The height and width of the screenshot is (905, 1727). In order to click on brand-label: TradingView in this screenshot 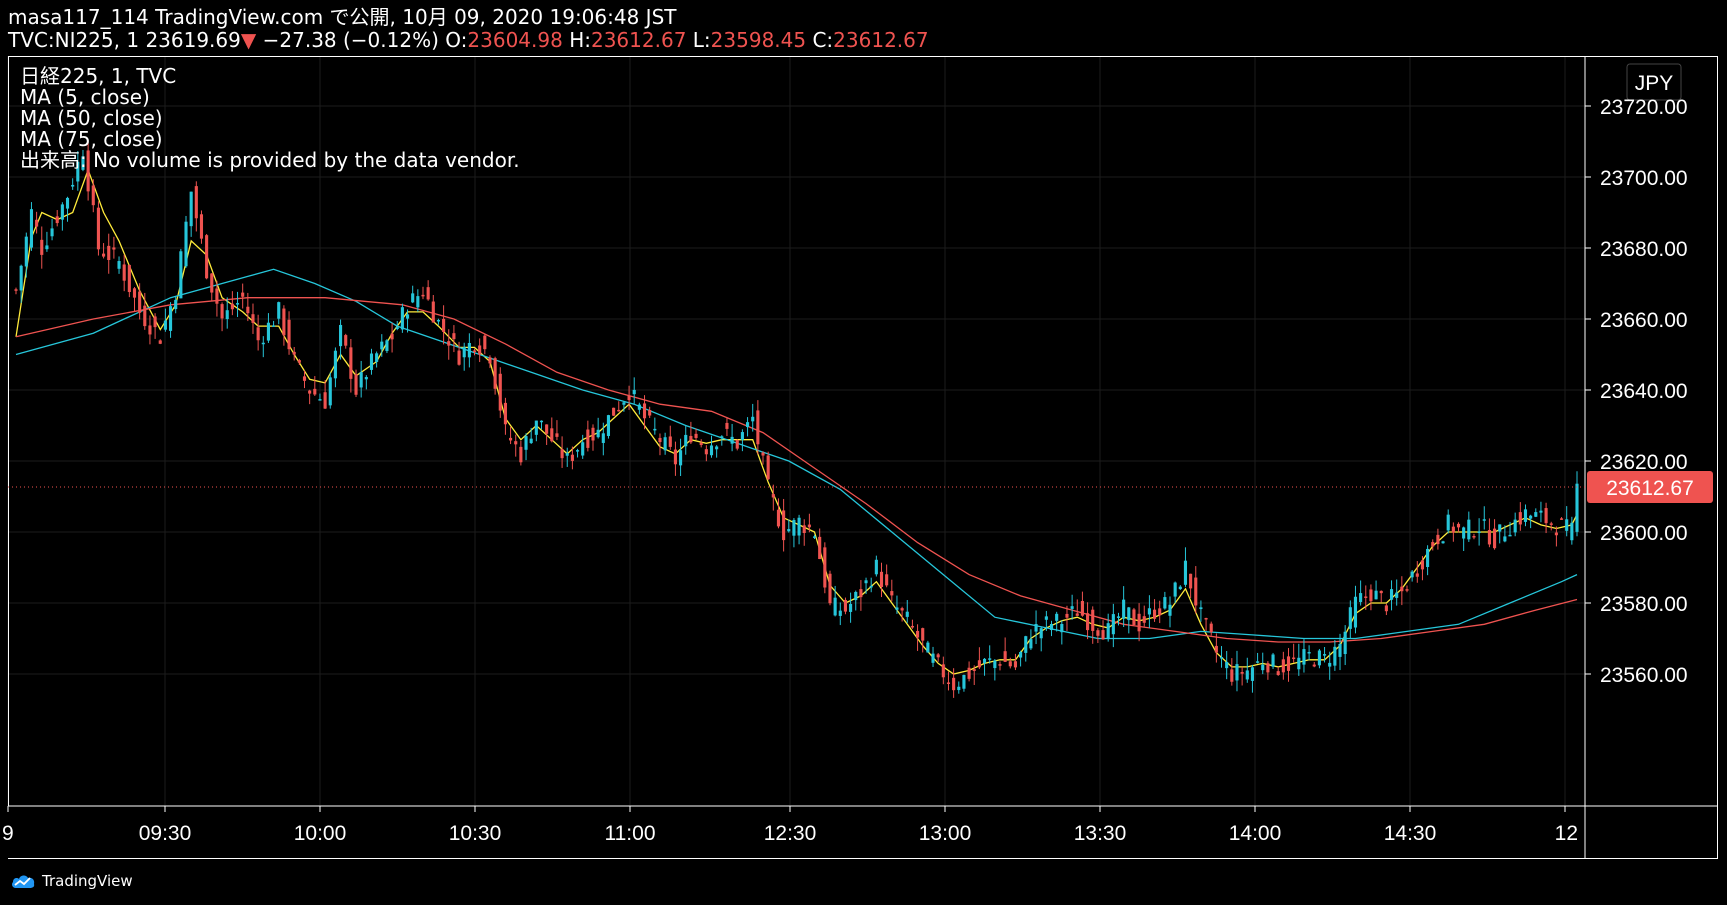, I will do `click(87, 881)`.